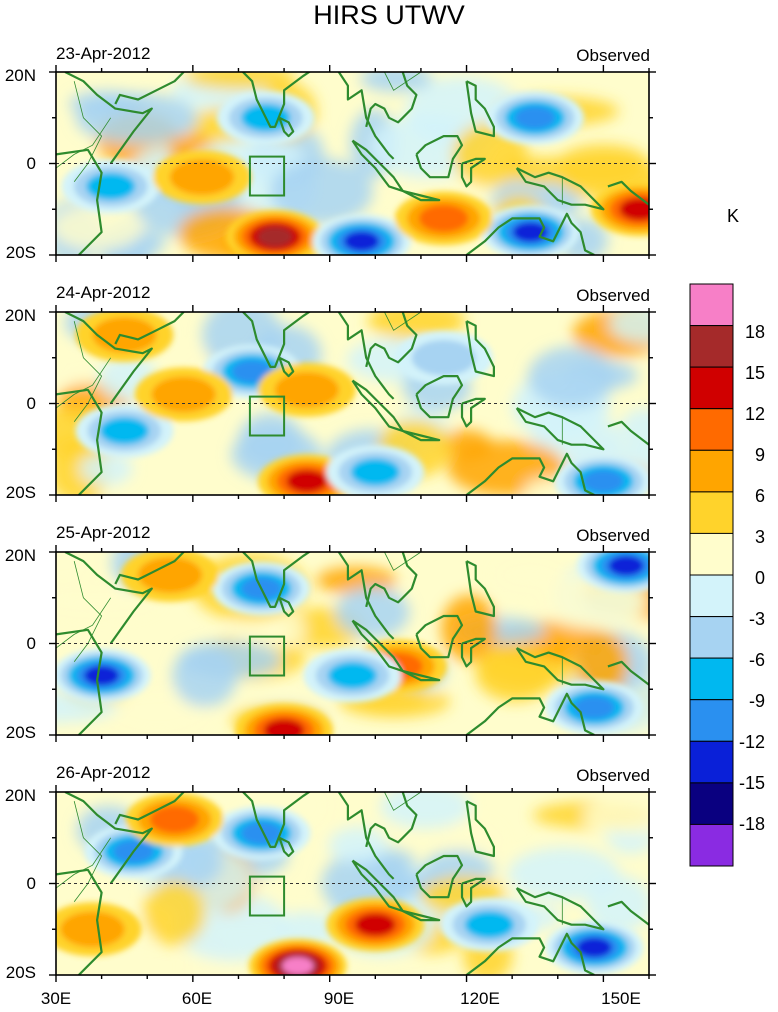 This screenshot has width=778, height=1012. Describe the element at coordinates (103, 772) in the screenshot. I see `panel-date: 26-Apr-2012` at that location.